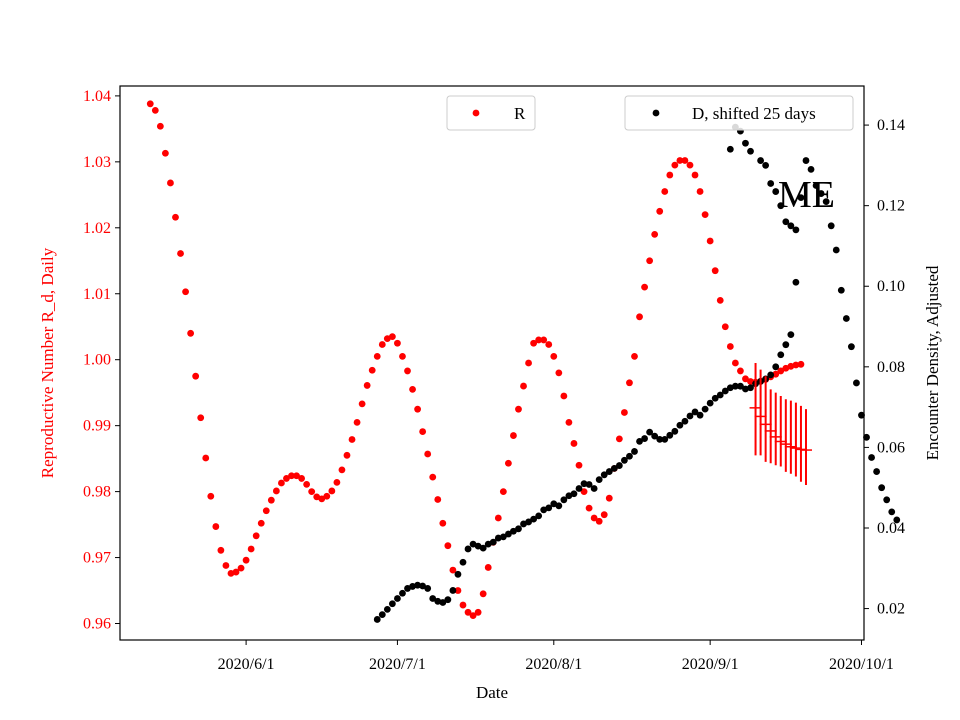 This screenshot has width=960, height=720. What do you see at coordinates (806, 195) in the screenshot?
I see `annotation-state: ME` at bounding box center [806, 195].